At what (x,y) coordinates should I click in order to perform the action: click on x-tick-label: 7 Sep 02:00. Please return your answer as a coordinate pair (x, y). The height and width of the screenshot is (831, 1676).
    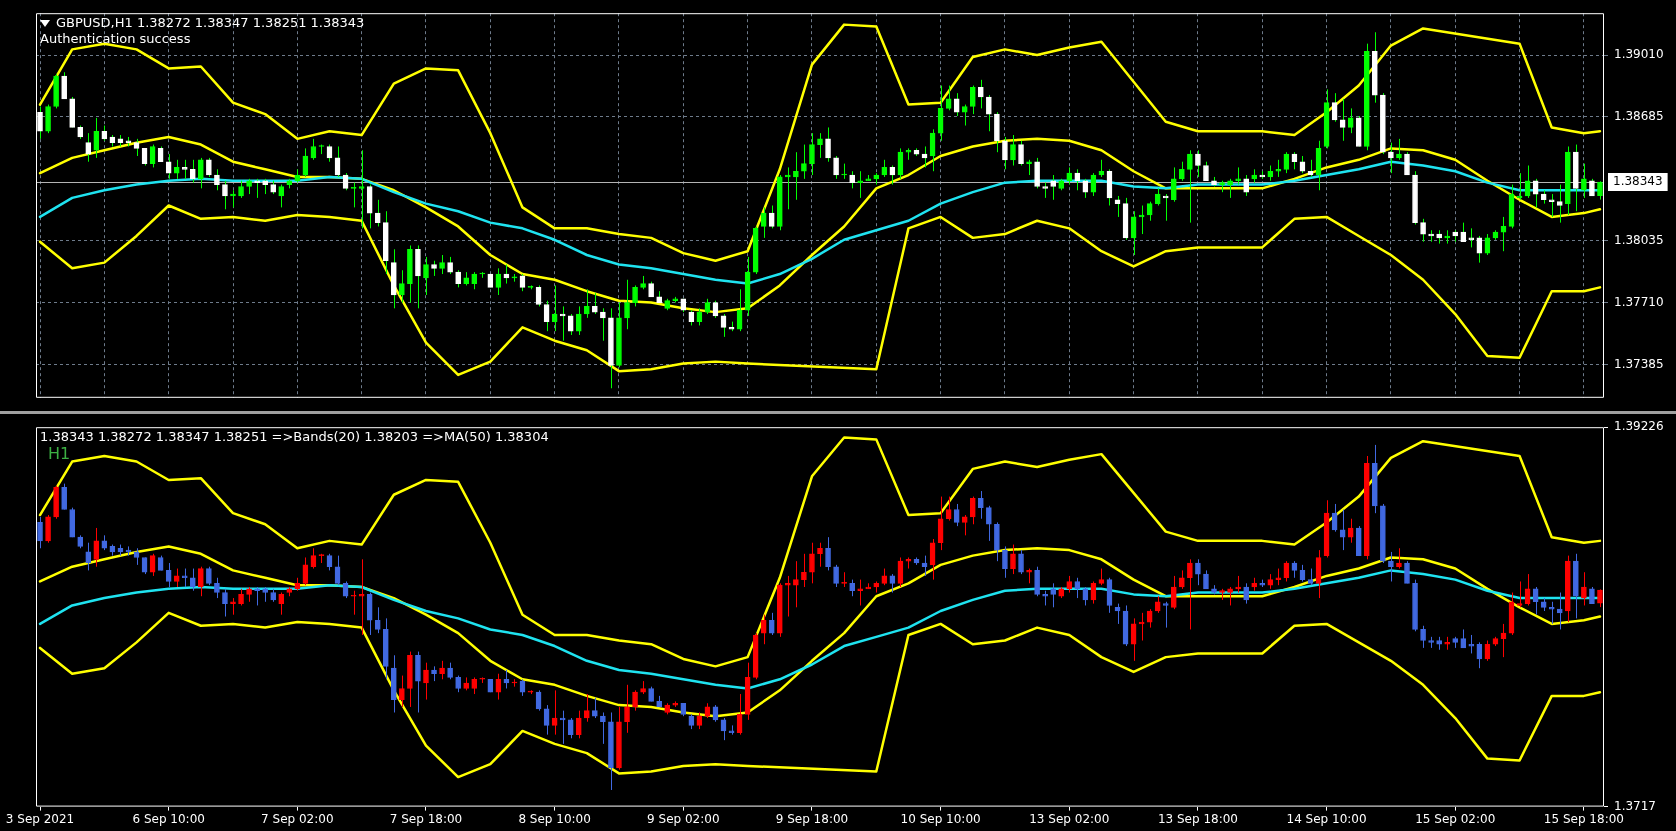
    Looking at the image, I should click on (297, 818).